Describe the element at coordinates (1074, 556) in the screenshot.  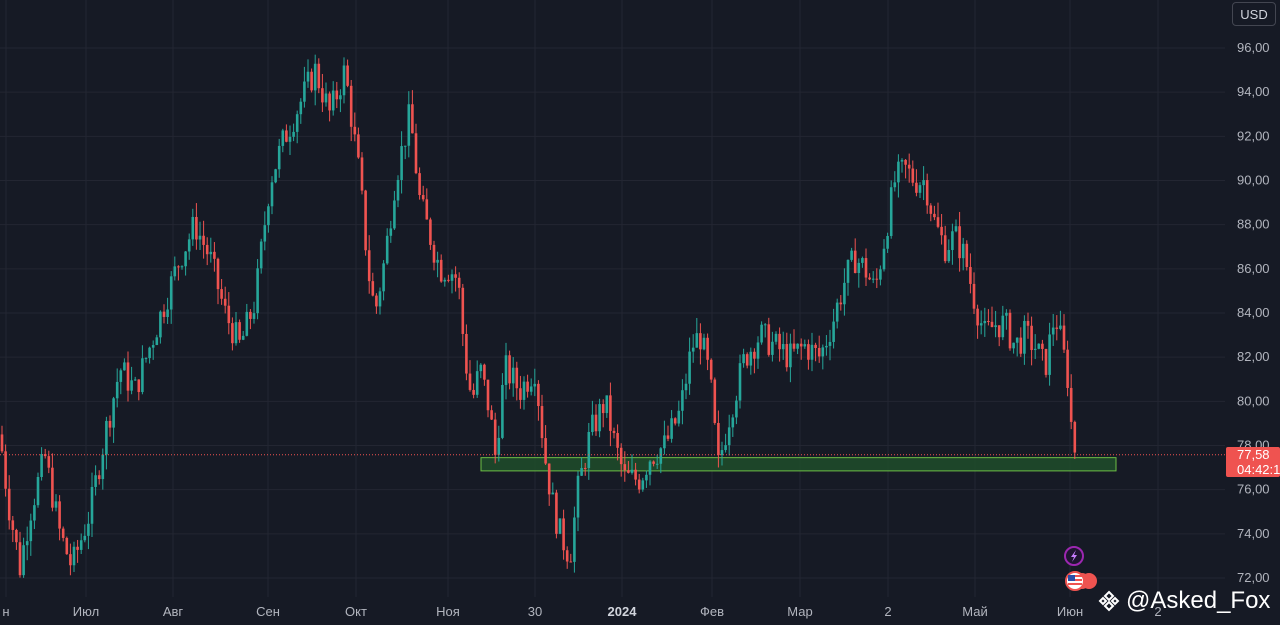
I see `lightning-icon` at that location.